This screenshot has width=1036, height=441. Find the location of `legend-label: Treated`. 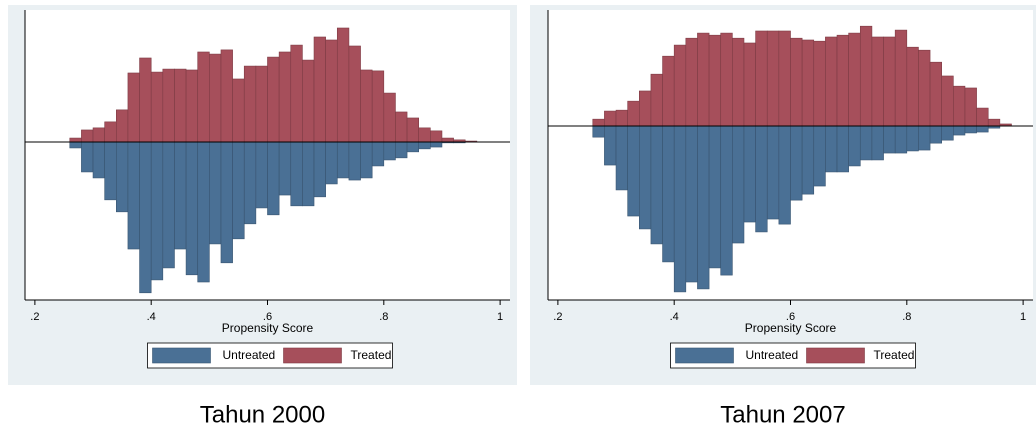

legend-label: Treated is located at coordinates (894, 355).